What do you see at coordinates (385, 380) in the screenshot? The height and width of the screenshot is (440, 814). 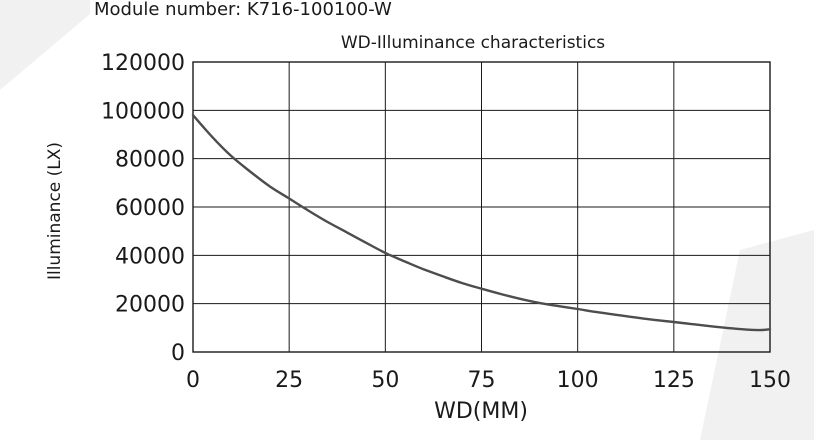 I see `x-tick-label: 50` at bounding box center [385, 380].